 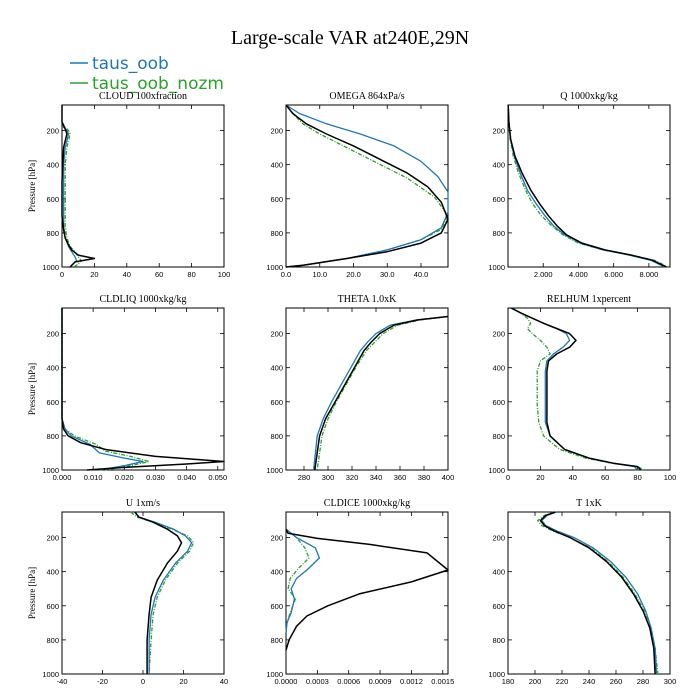 What do you see at coordinates (613, 274) in the screenshot?
I see `x-tick-label: 6.000` at bounding box center [613, 274].